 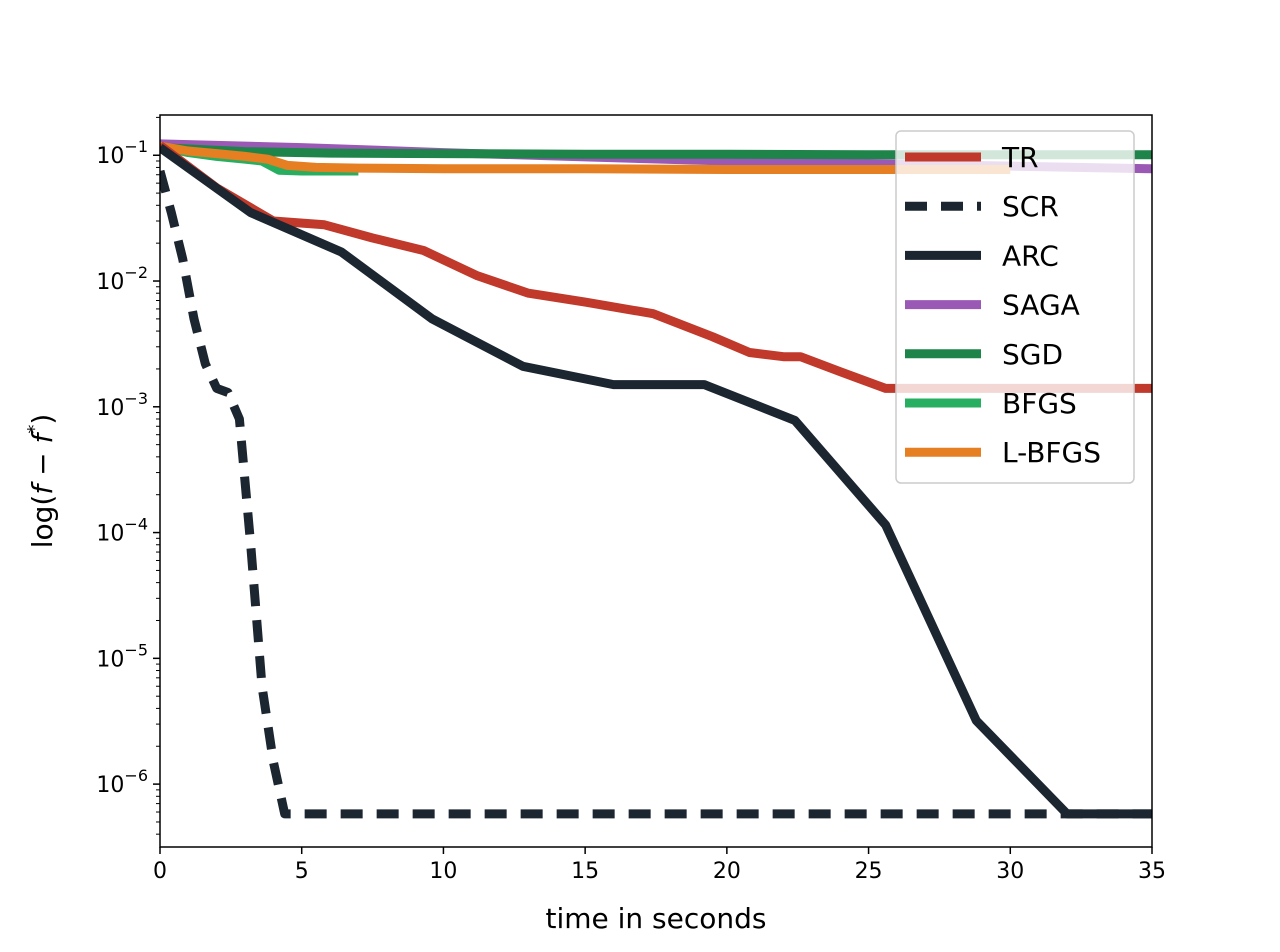 What do you see at coordinates (122, 279) in the screenshot?
I see `y-tick-label: 10⁻²` at bounding box center [122, 279].